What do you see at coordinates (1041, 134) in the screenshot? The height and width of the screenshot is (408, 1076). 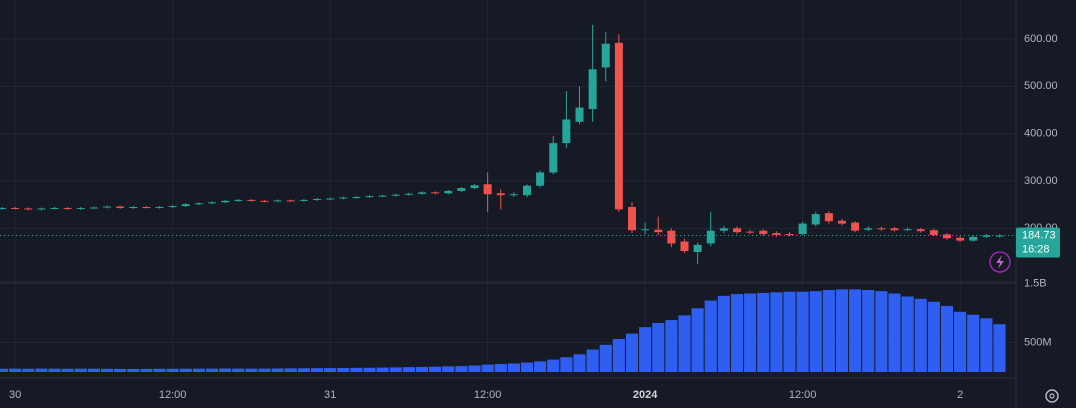 I see `y-tick-label: 400.00` at bounding box center [1041, 134].